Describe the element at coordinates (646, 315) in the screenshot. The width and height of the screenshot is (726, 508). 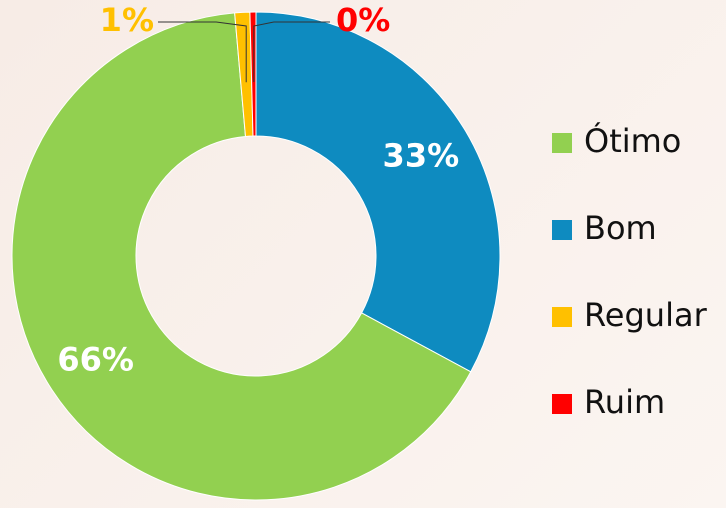
I see `legend-label: Regular` at that location.